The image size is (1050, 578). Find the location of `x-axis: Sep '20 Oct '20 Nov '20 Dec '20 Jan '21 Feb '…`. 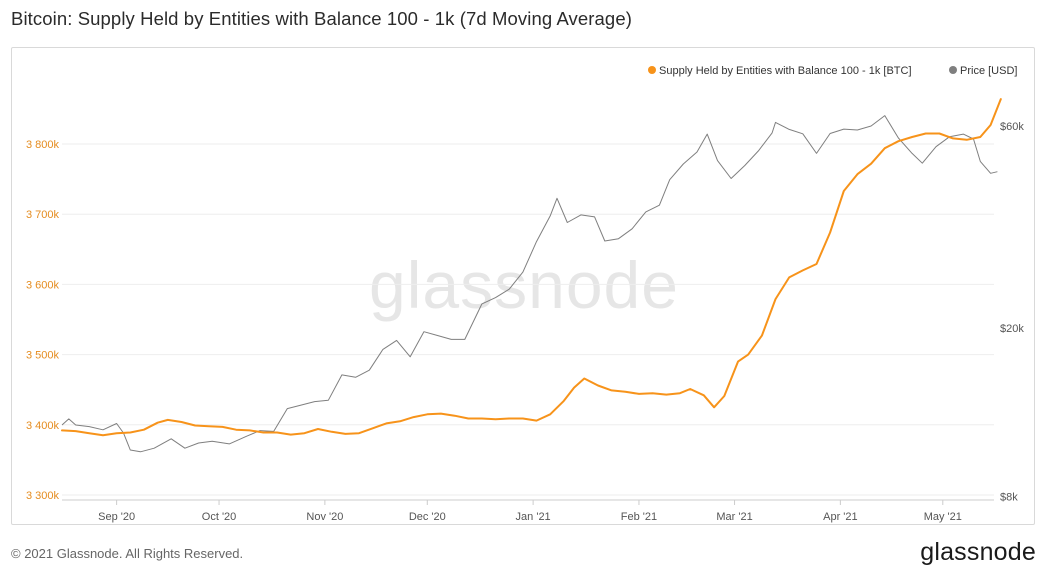

x-axis: Sep '20 Oct '20 Nov '20 Dec '20 Jan '21 Feb '… is located at coordinates (528, 511).